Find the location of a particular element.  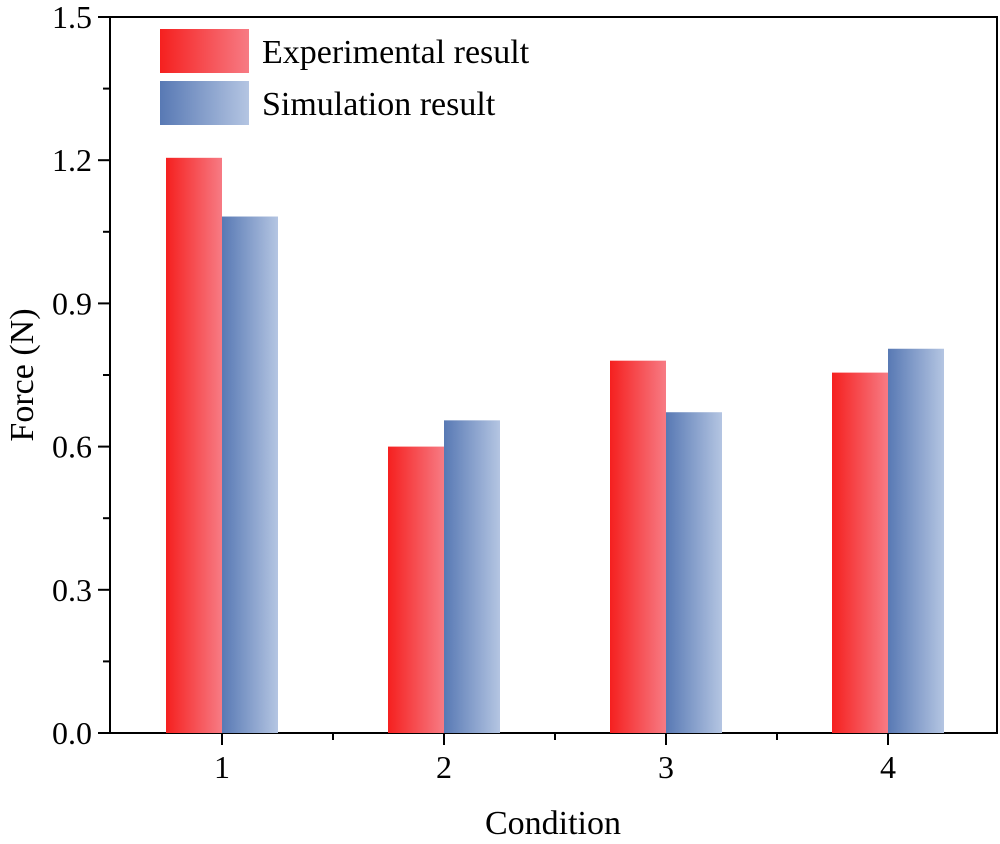

legend: Experimental result Simulation result is located at coordinates (345, 77).